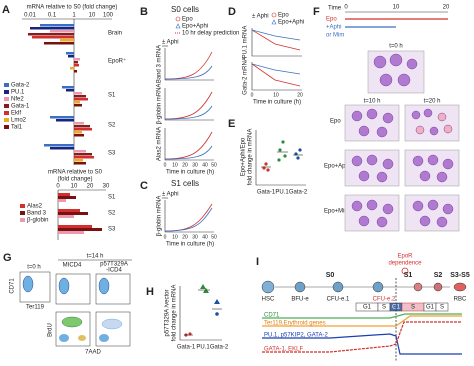 The height and width of the screenshot is (366, 474). I want to click on legend-label: Tal1, so click(17, 128).